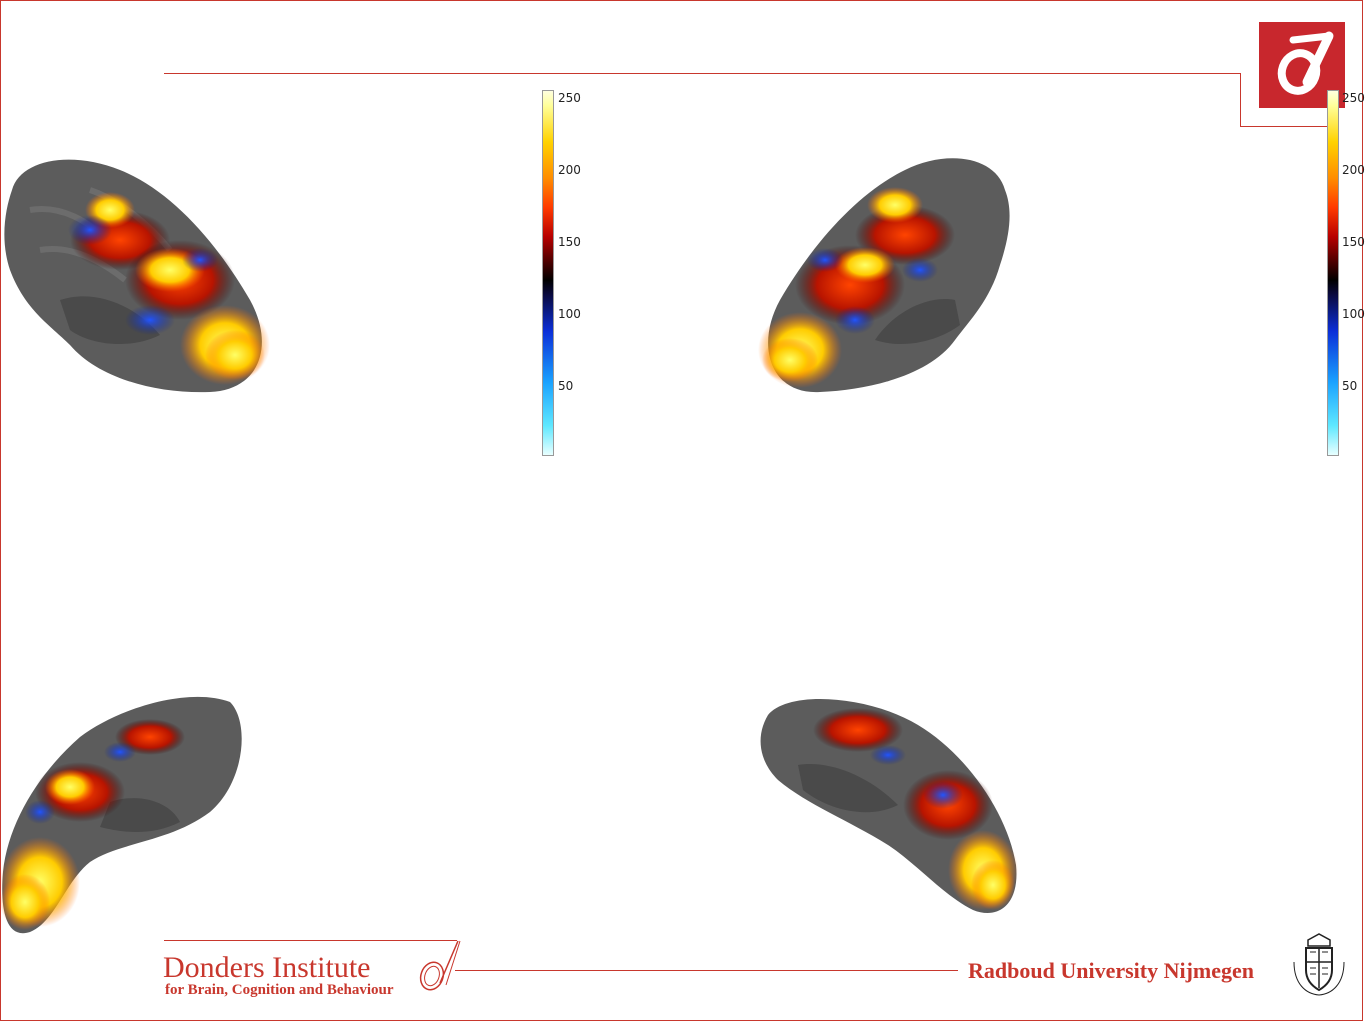 This screenshot has height=1023, width=1365. I want to click on institute-name: Donders Institute, so click(267, 967).